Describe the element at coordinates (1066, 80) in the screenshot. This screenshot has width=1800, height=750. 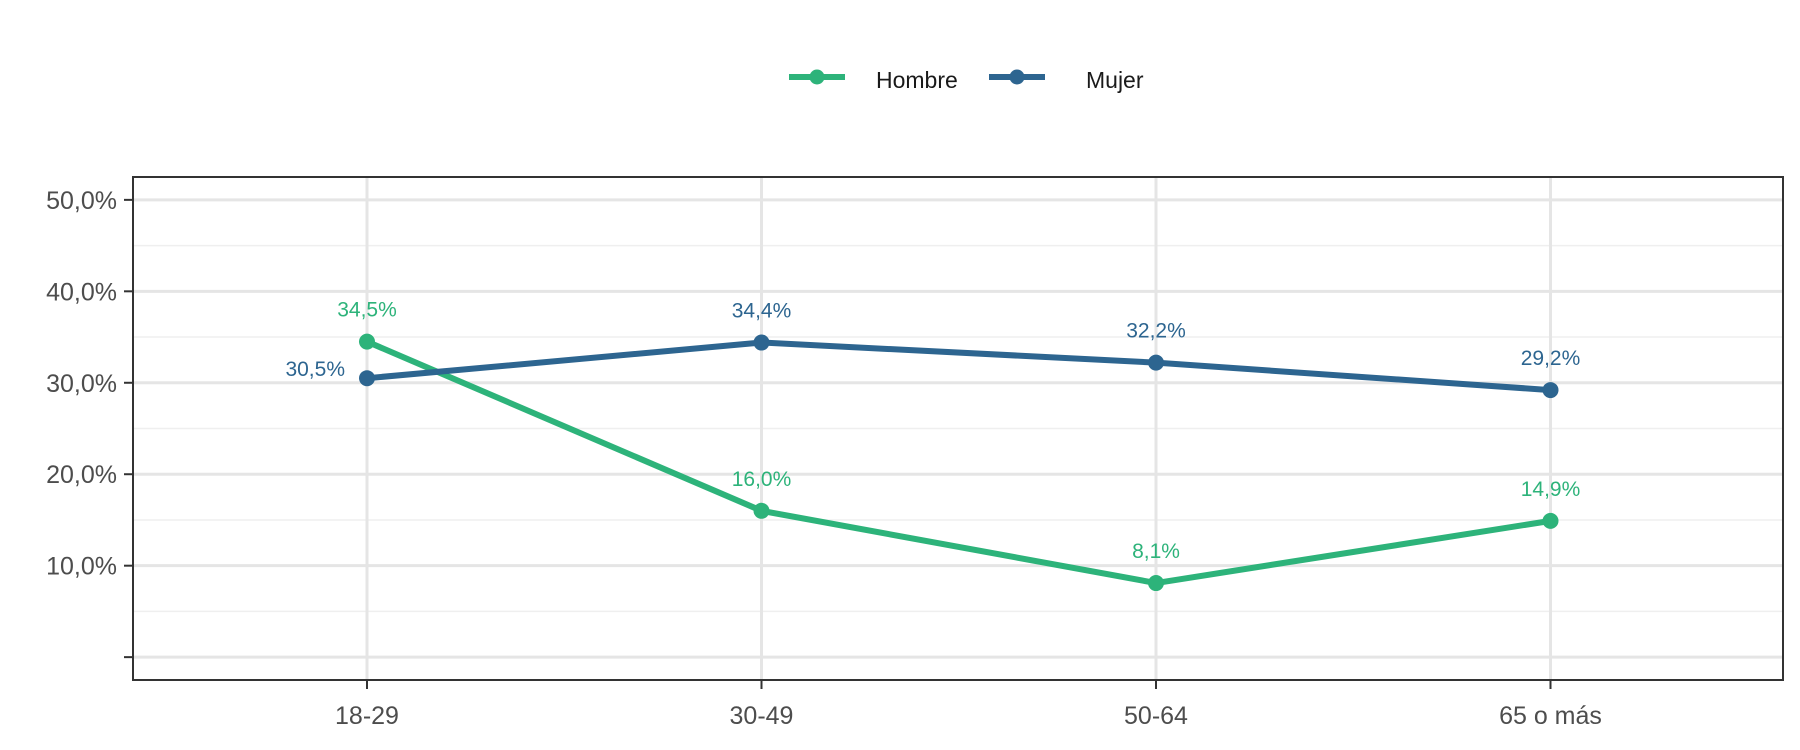
I see `legend-item-mujer: Mujer` at that location.